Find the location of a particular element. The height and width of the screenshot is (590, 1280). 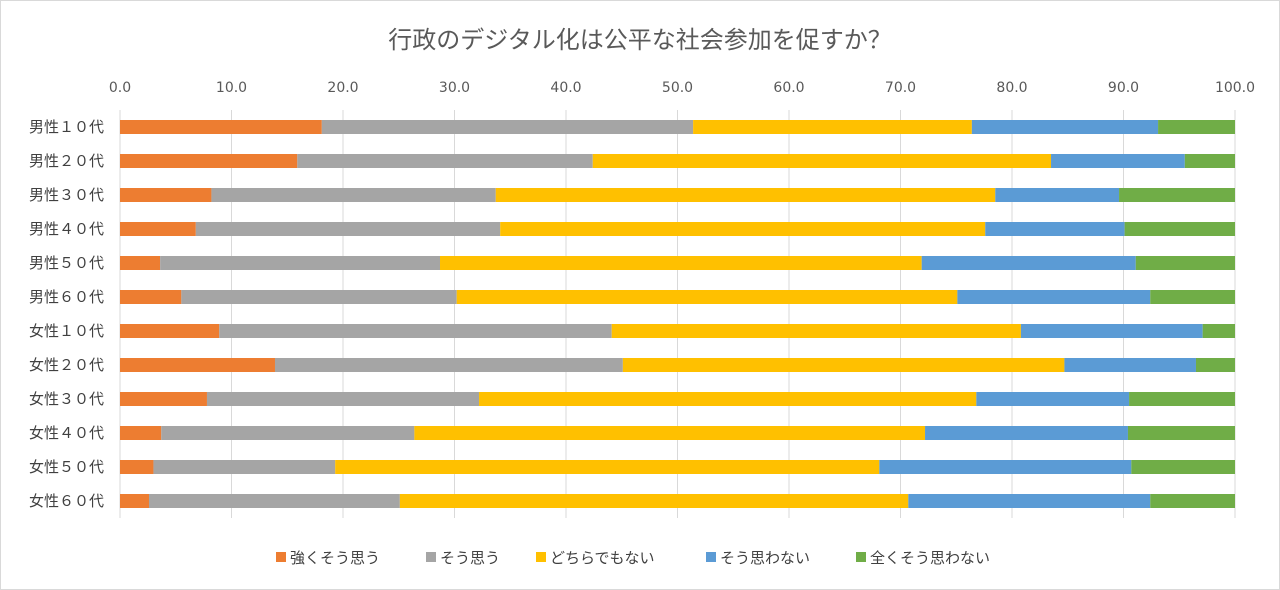

legend-label: 強くそう思う is located at coordinates (335, 558).